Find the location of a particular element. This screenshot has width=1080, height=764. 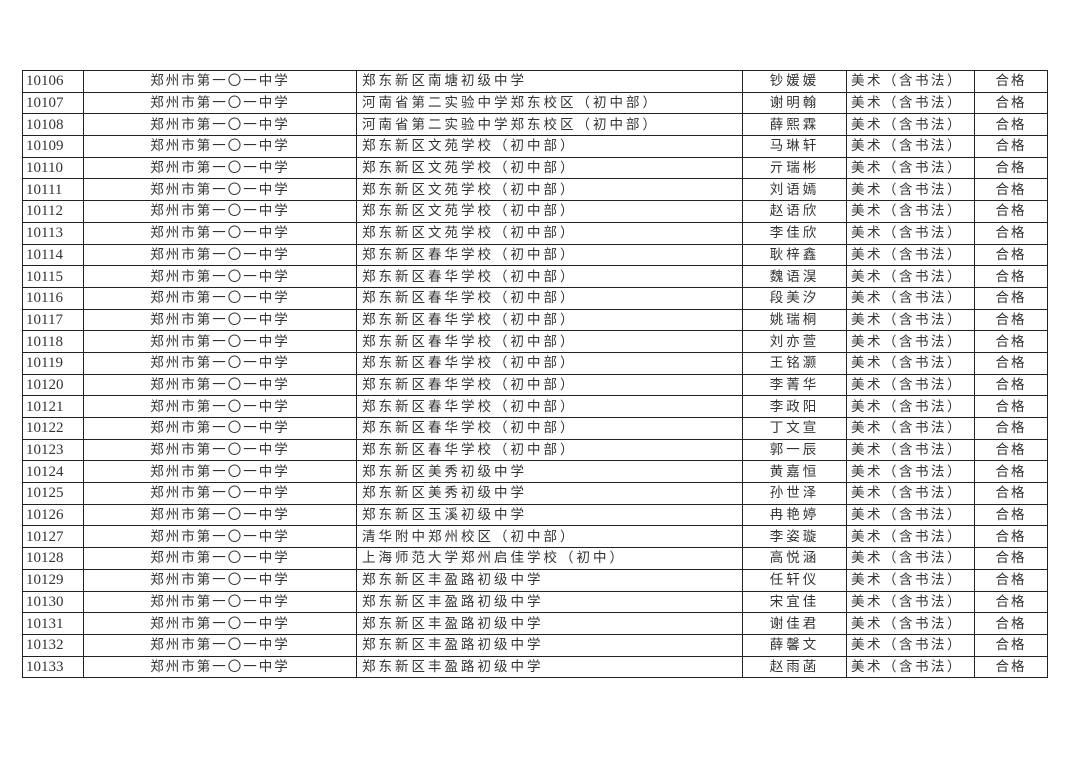

candidate-id-cell: 10111 is located at coordinates (53, 190).